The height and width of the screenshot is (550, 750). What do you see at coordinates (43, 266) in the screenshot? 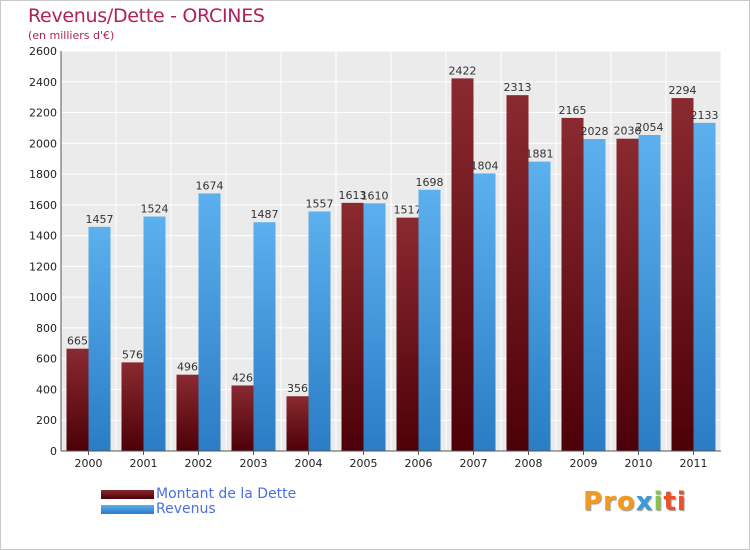
I see `y-tick-label: 1200` at bounding box center [43, 266].